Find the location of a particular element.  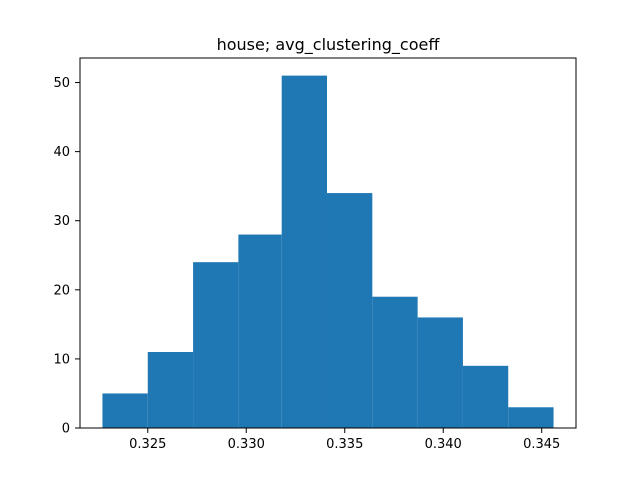

x-tick-label: 0.340 is located at coordinates (443, 444).